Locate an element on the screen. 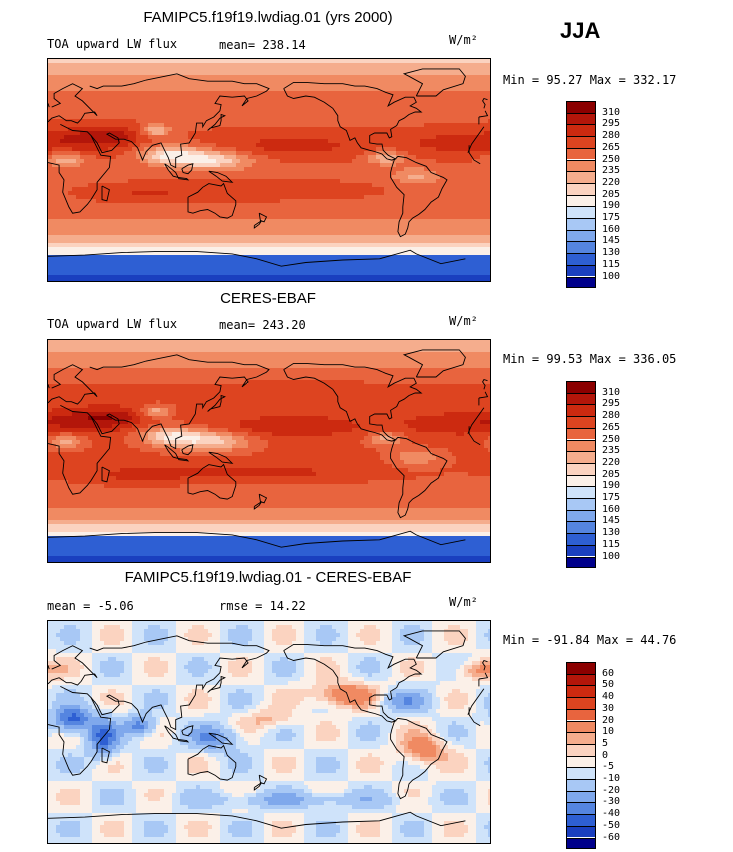  colorbar-tick-label: -50 is located at coordinates (611, 825).